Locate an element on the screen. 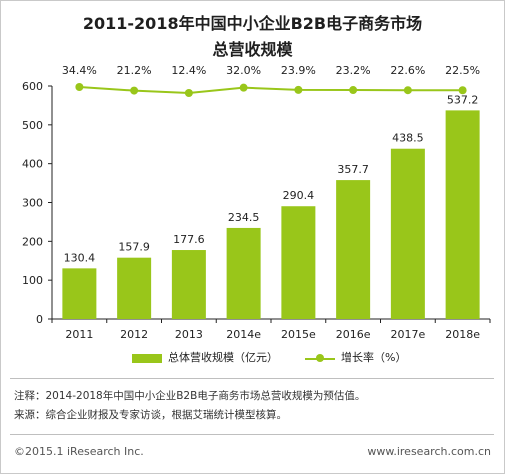 Image resolution: width=505 pixels, height=474 pixels. y-tick-label: 100 is located at coordinates (32, 280).